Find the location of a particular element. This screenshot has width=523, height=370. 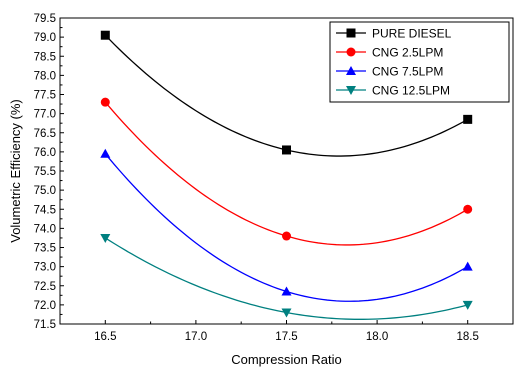

y-tick-label: 73.5 is located at coordinates (45, 249).